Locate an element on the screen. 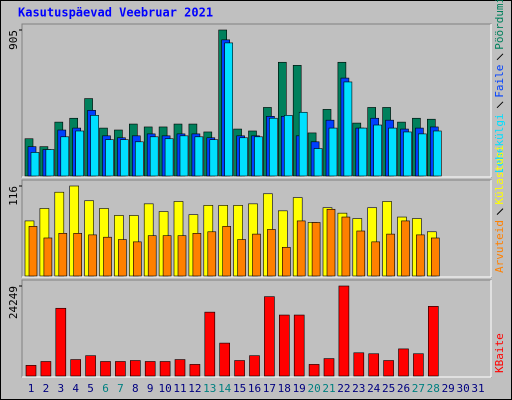 The image size is (512, 400). x-tick-label: 14 is located at coordinates (225, 388).